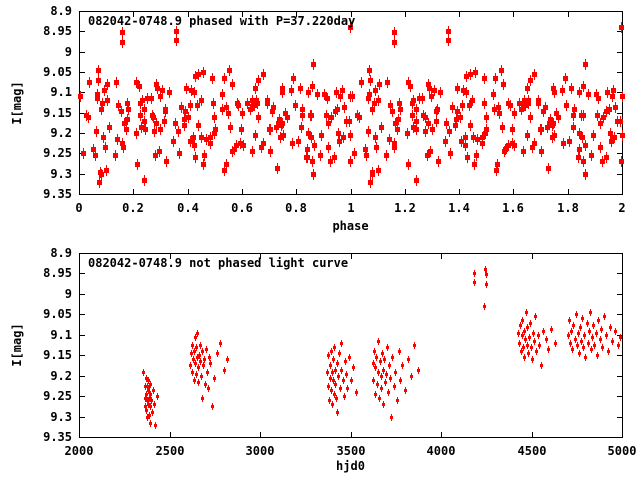 This screenshot has width=640, height=480. Describe the element at coordinates (57, 314) in the screenshot. I see `y-tick-label: 9.05` at that location.